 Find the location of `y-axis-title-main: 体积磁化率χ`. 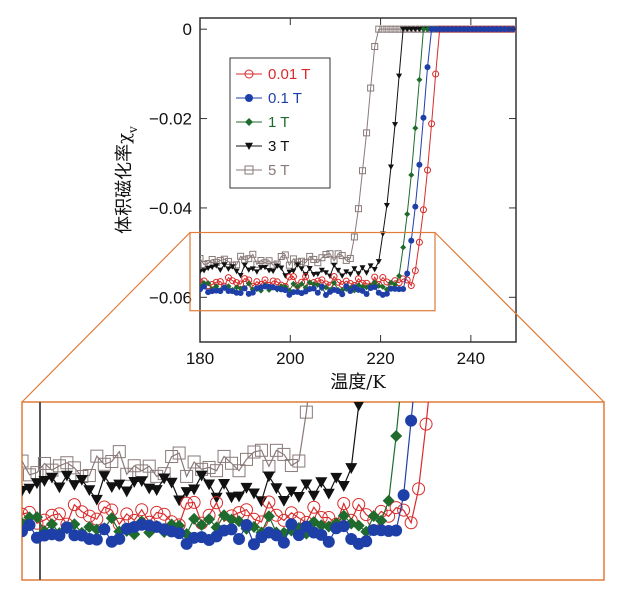

y-axis-title-main: 体积磁化率χ is located at coordinates (124, 183).